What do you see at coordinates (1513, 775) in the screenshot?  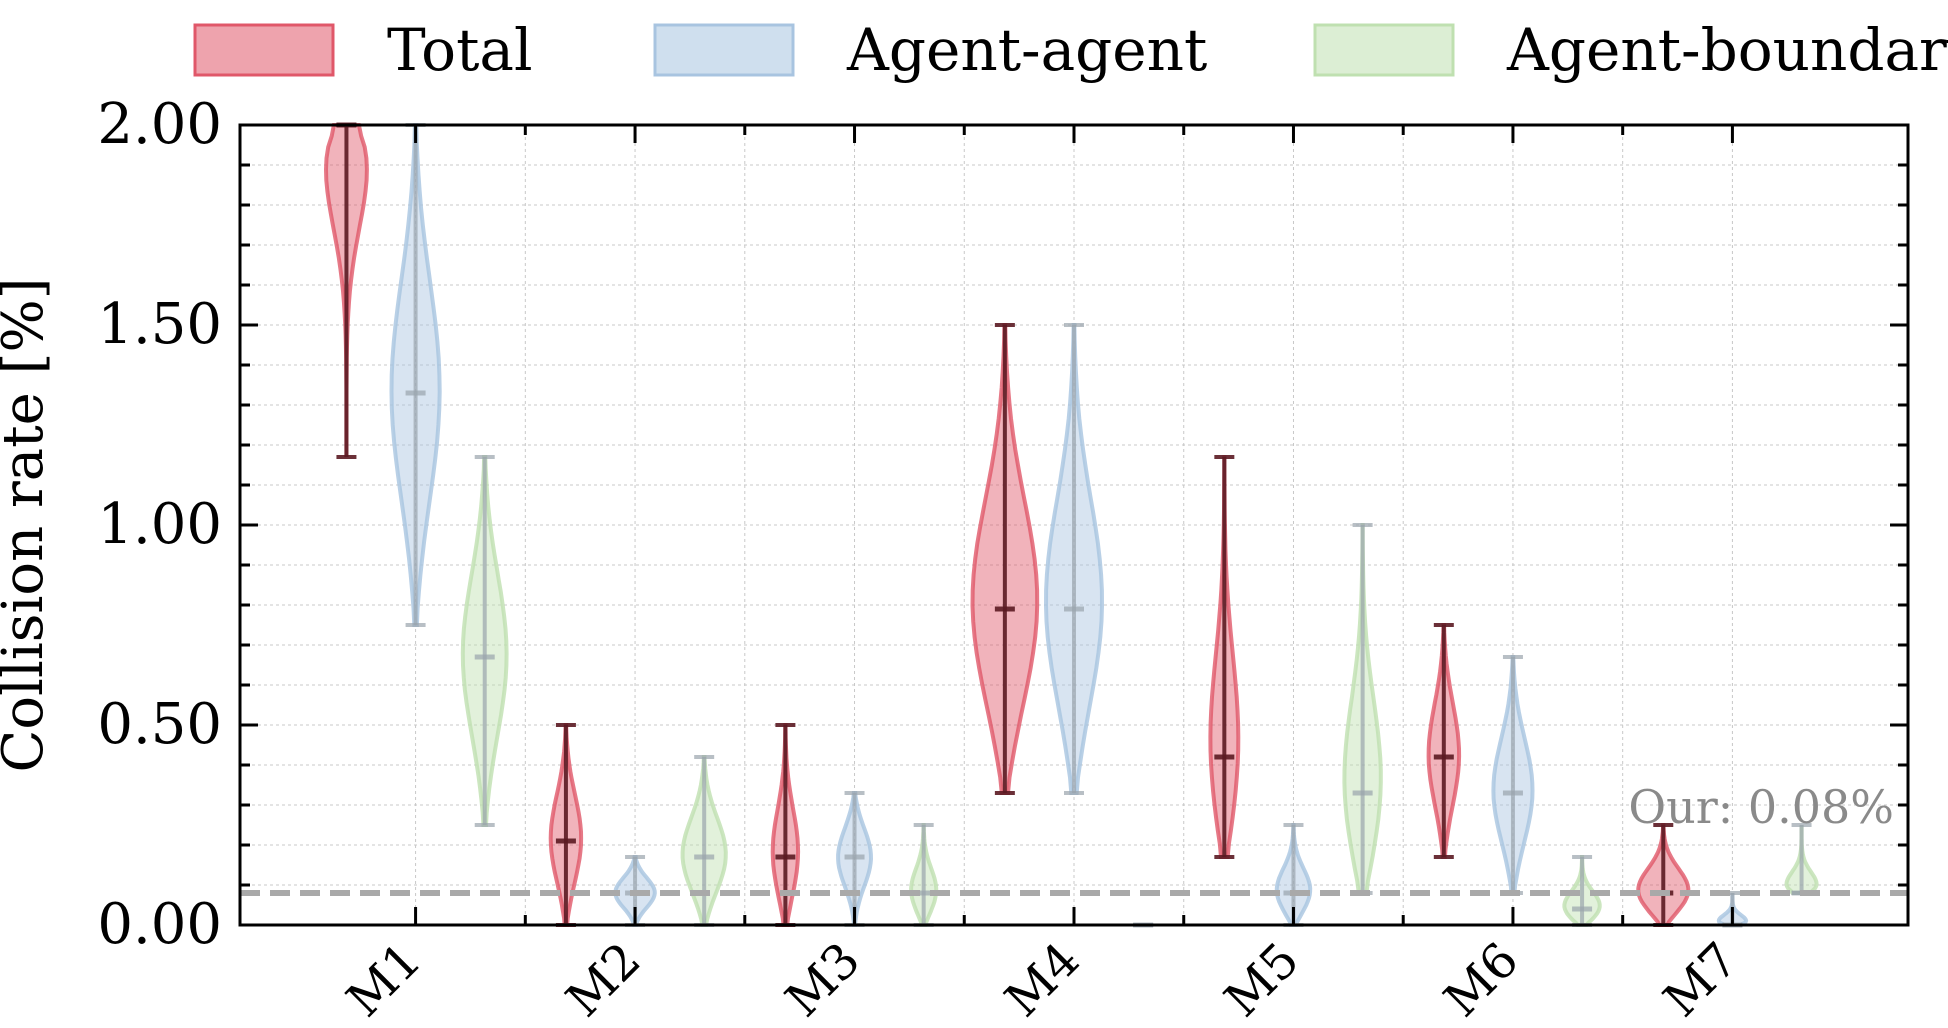 I see `violin-agent-agent-M6` at bounding box center [1513, 775].